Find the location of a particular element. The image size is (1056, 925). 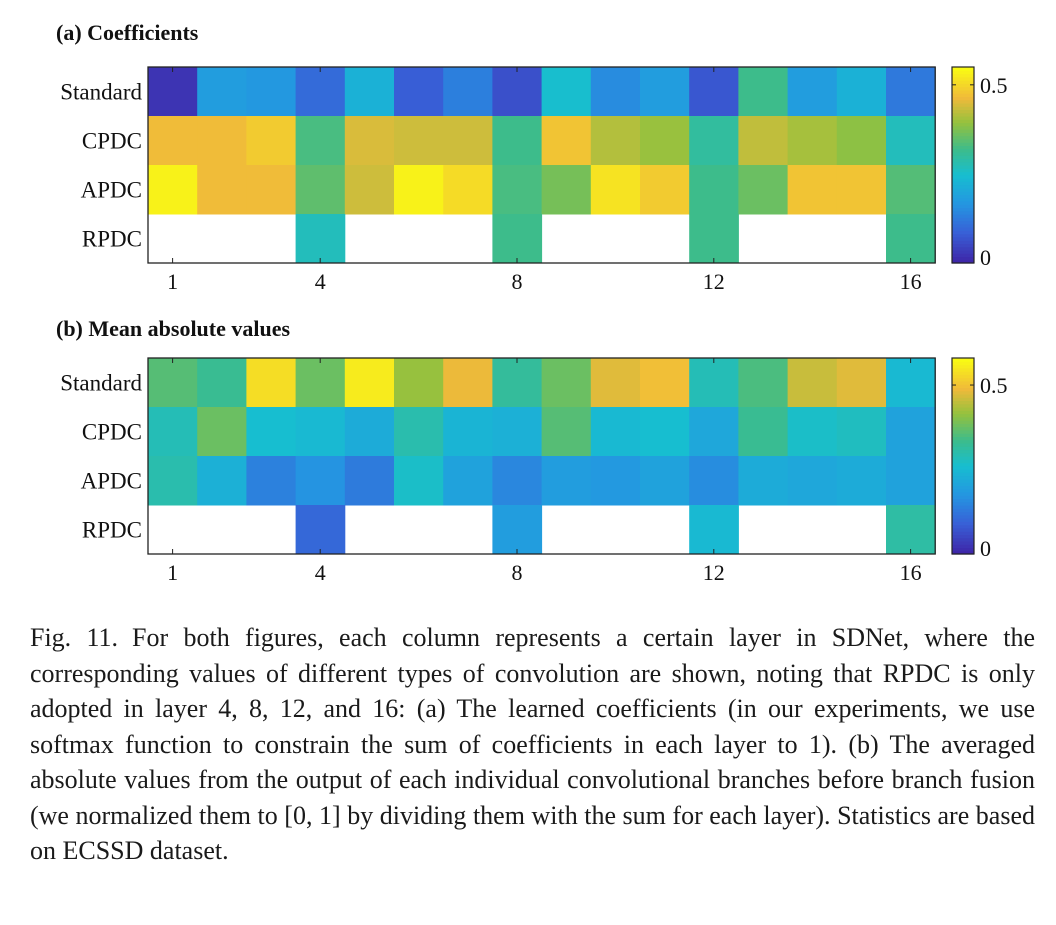

heatmap-b-cell-r1-c8 is located at coordinates (517, 383).